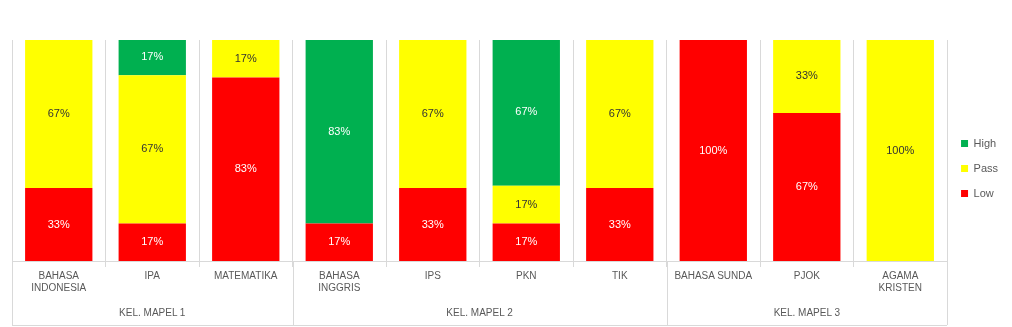 This screenshot has width=1012, height=327. What do you see at coordinates (985, 142) in the screenshot?
I see `legend-label: High` at bounding box center [985, 142].